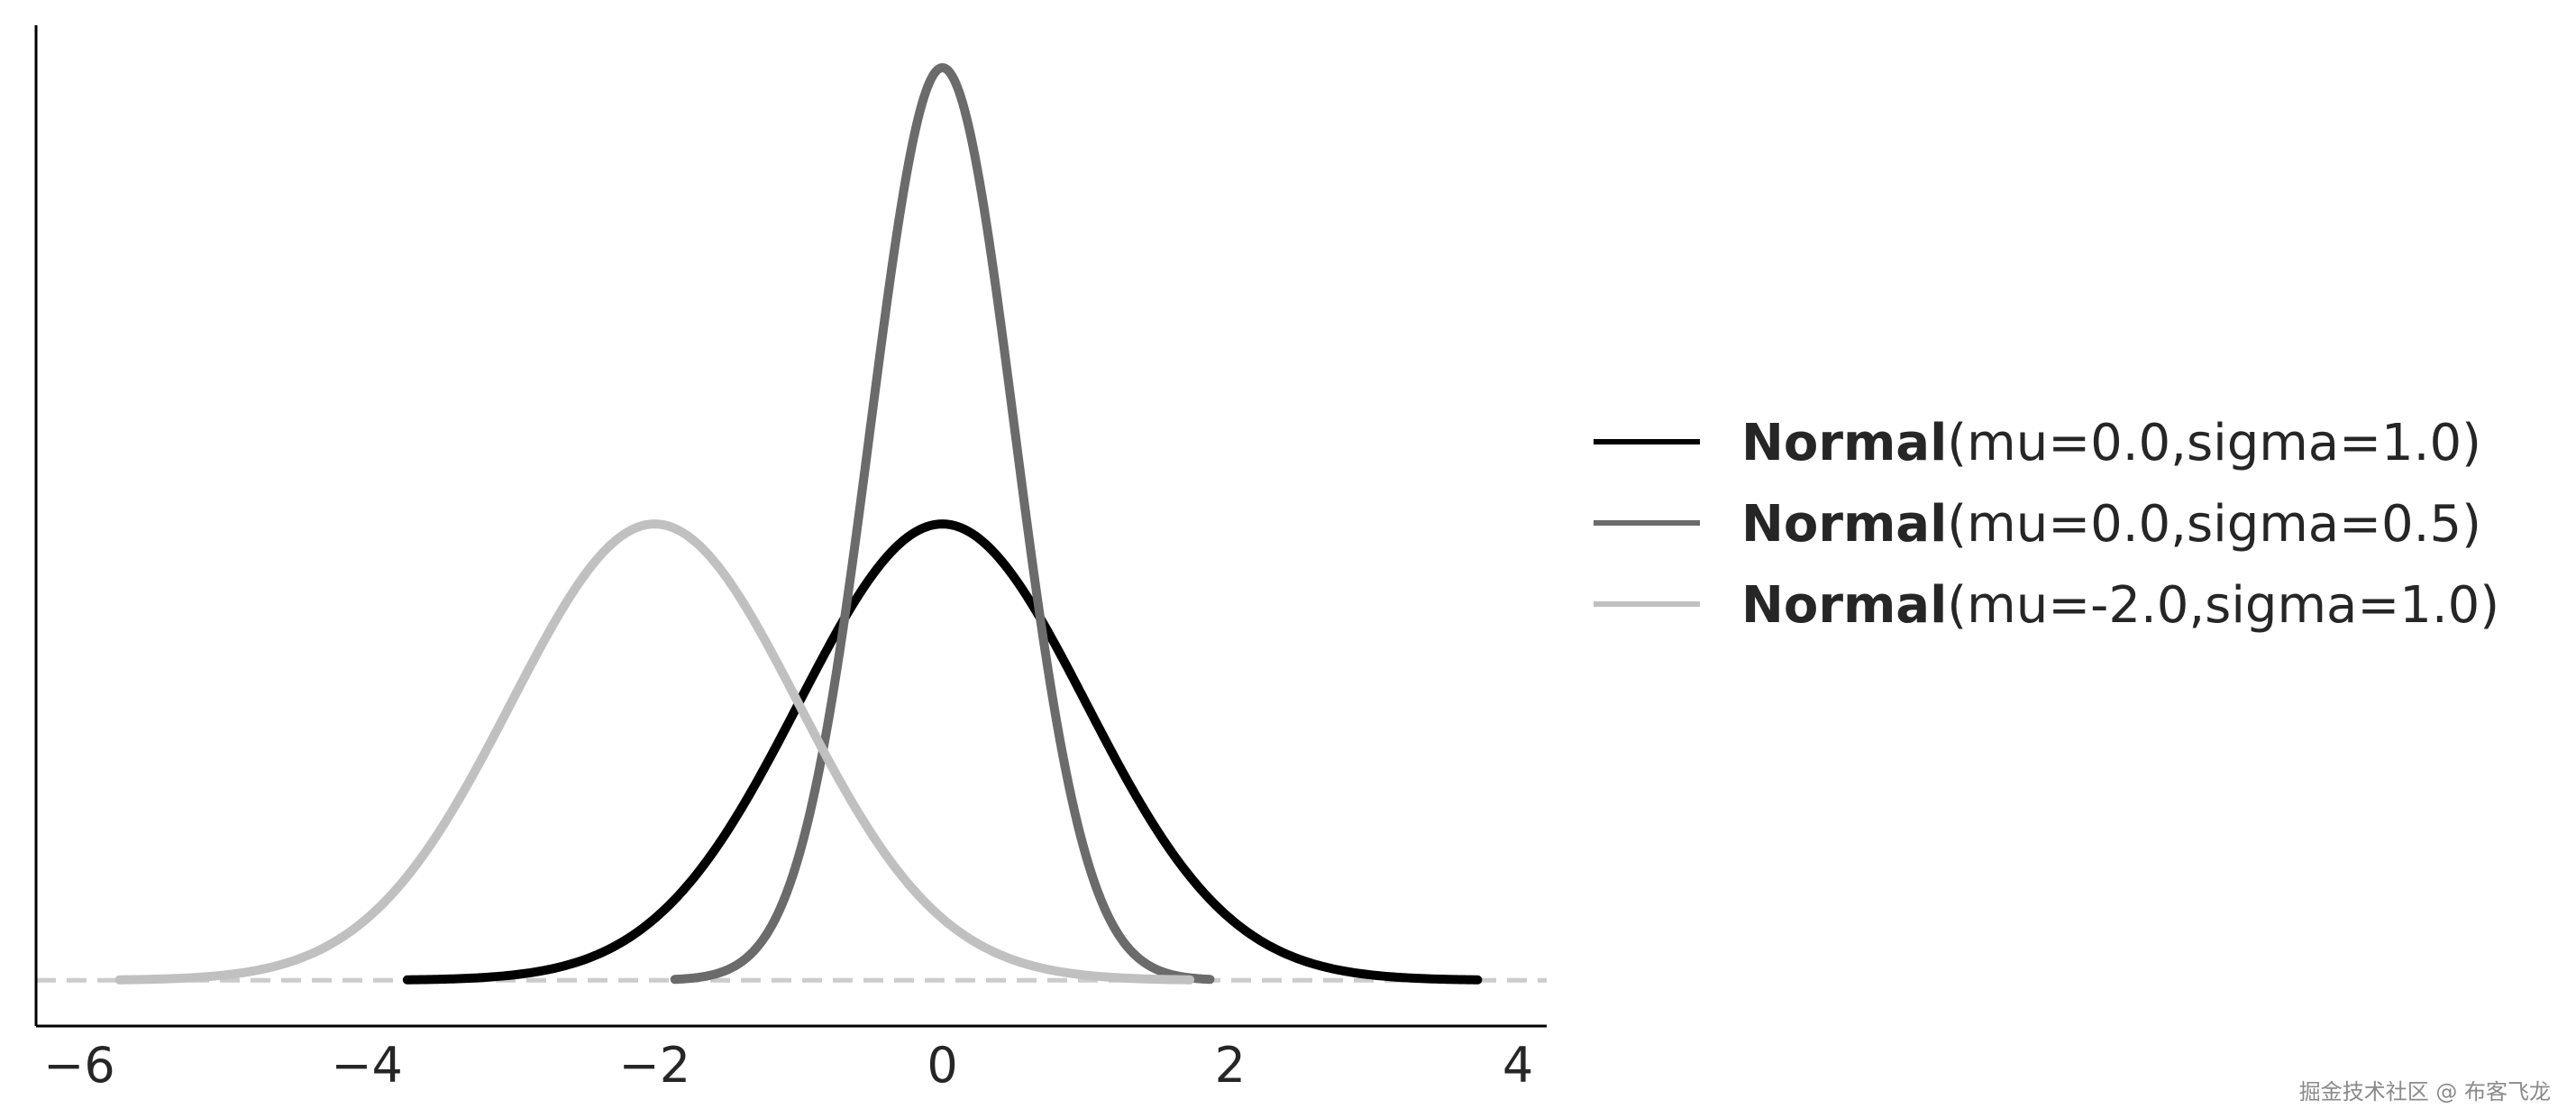 Image resolution: width=2576 pixels, height=1118 pixels. Describe the element at coordinates (1518, 1065) in the screenshot. I see `x-tick-label: 4` at that location.